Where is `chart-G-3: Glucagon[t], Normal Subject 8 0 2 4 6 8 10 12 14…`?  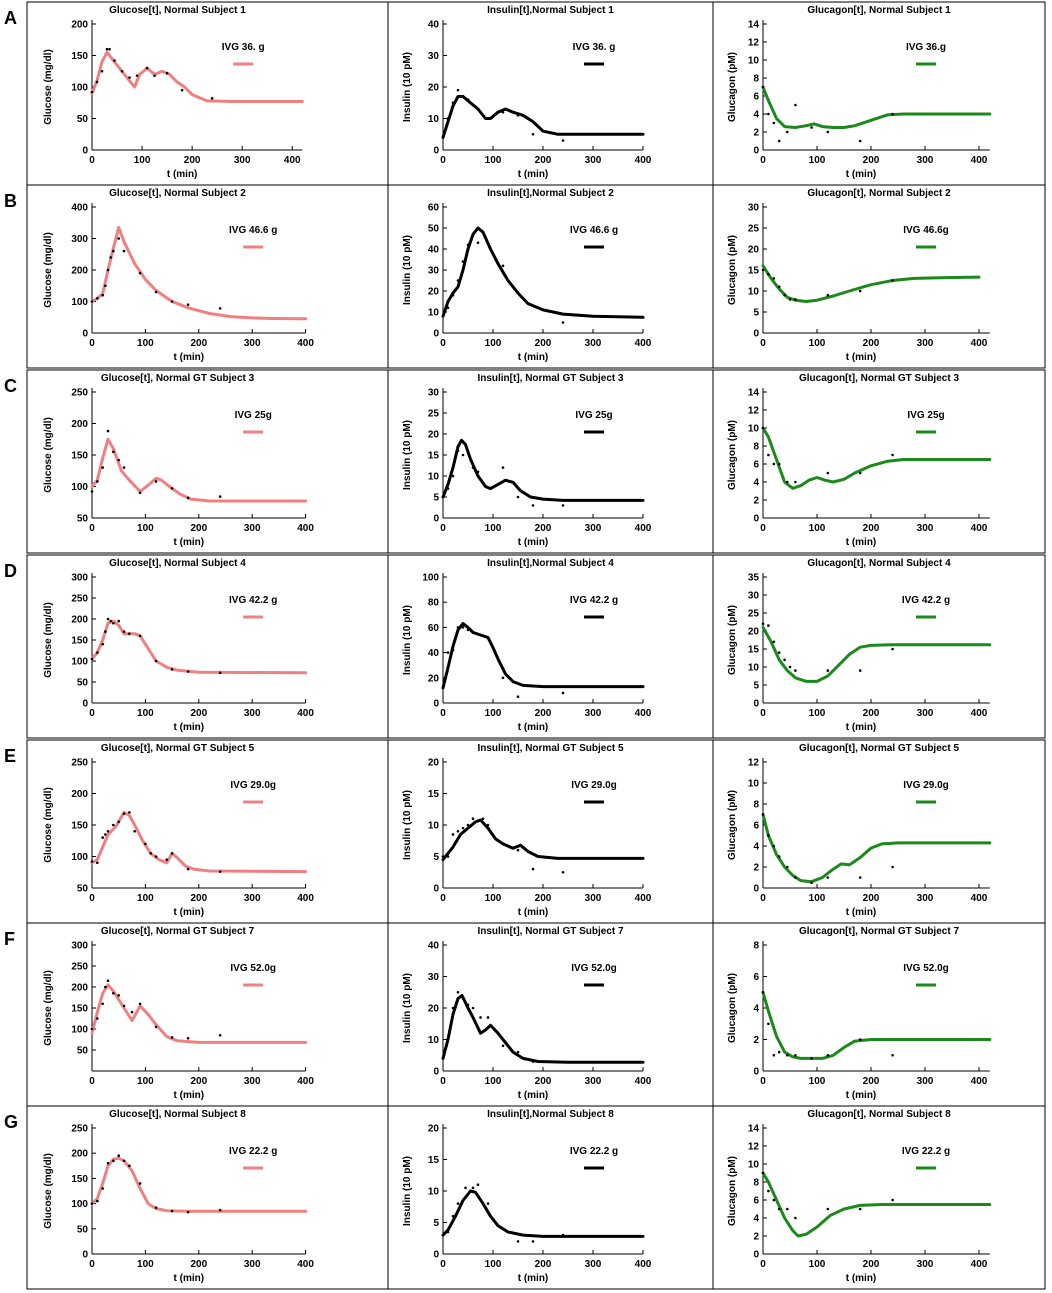 chart-G-3: Glucagon[t], Normal Subject 8 0 2 4 6 8 10 12 14… is located at coordinates (859, 1196).